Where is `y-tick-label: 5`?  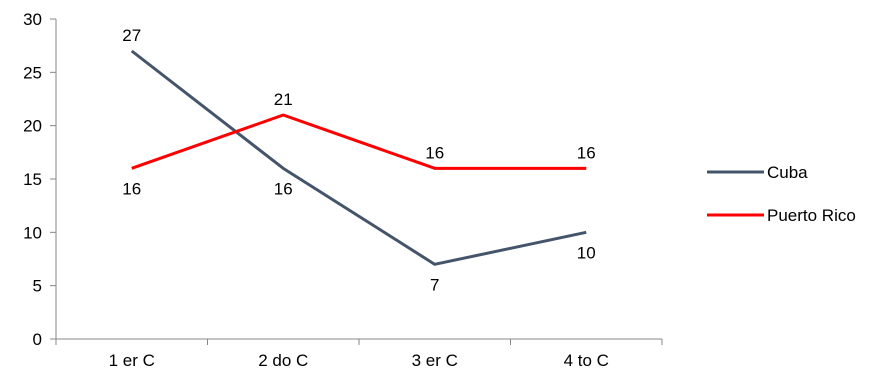
y-tick-label: 5 is located at coordinates (37, 286).